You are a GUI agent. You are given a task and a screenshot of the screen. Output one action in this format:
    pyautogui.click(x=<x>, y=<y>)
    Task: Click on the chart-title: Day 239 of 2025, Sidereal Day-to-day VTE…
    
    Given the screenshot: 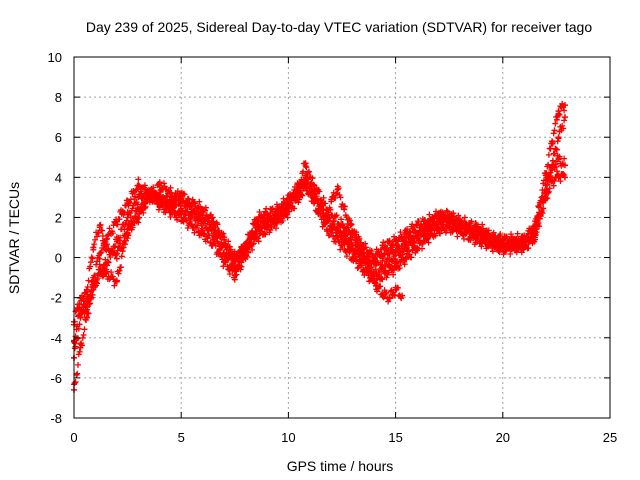 What is the action you would take?
    pyautogui.click(x=339, y=27)
    